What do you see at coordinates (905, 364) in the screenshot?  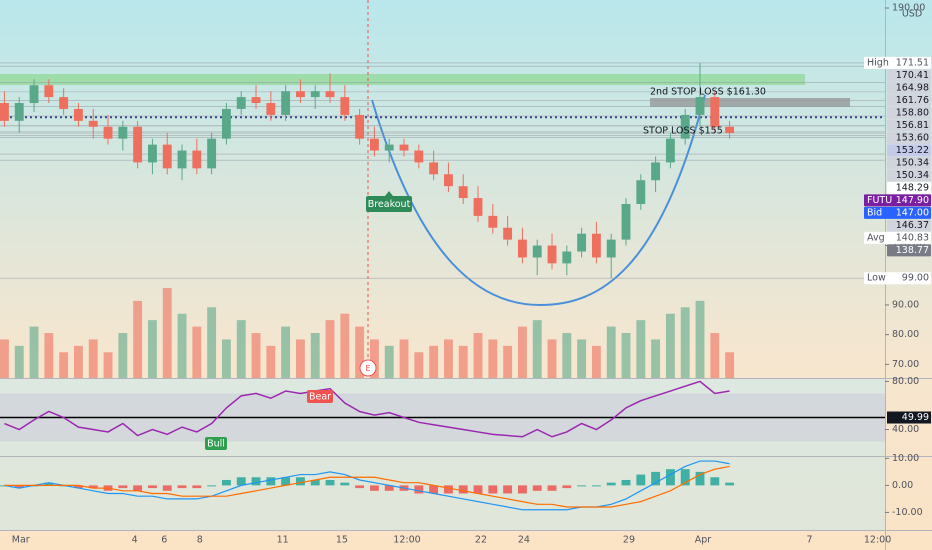 I see `y-tick-label: 70.00` at bounding box center [905, 364].